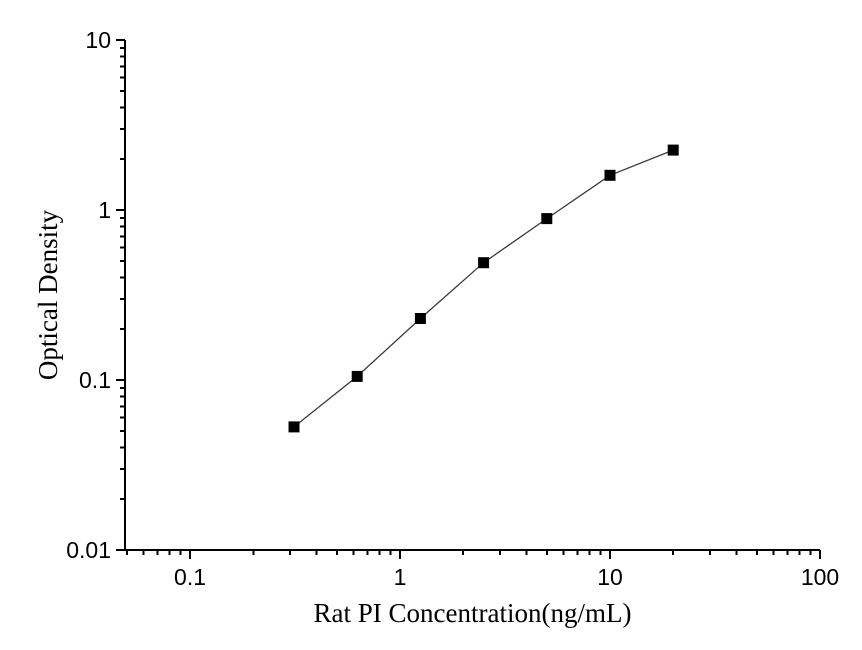 This screenshot has height=650, width=862. What do you see at coordinates (88, 550) in the screenshot?
I see `y-tick-label: 0.01` at bounding box center [88, 550].